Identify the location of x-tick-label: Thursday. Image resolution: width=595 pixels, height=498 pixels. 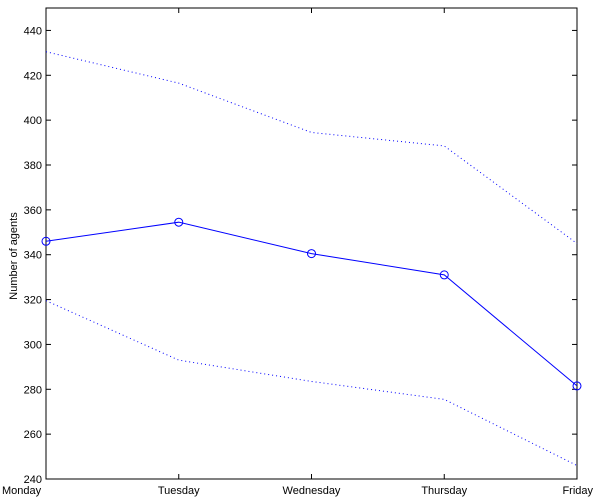
(444, 491).